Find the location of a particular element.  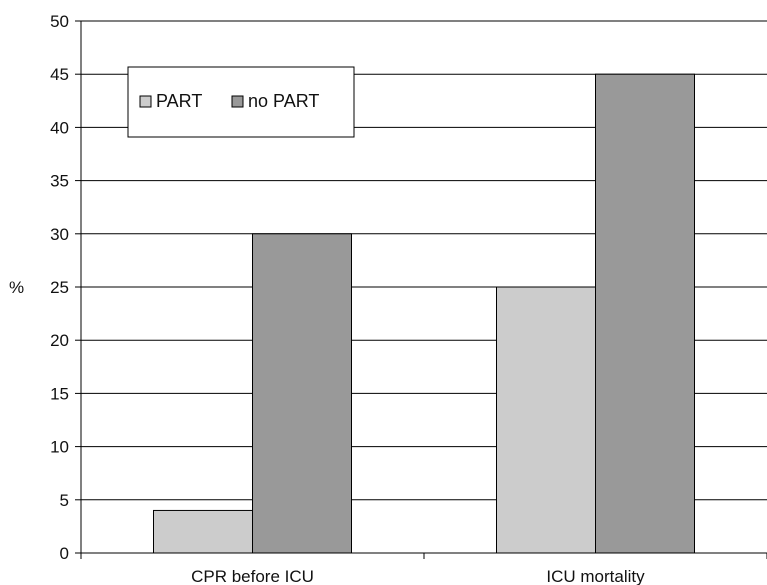

category-label: CPR before ICU is located at coordinates (252, 576).